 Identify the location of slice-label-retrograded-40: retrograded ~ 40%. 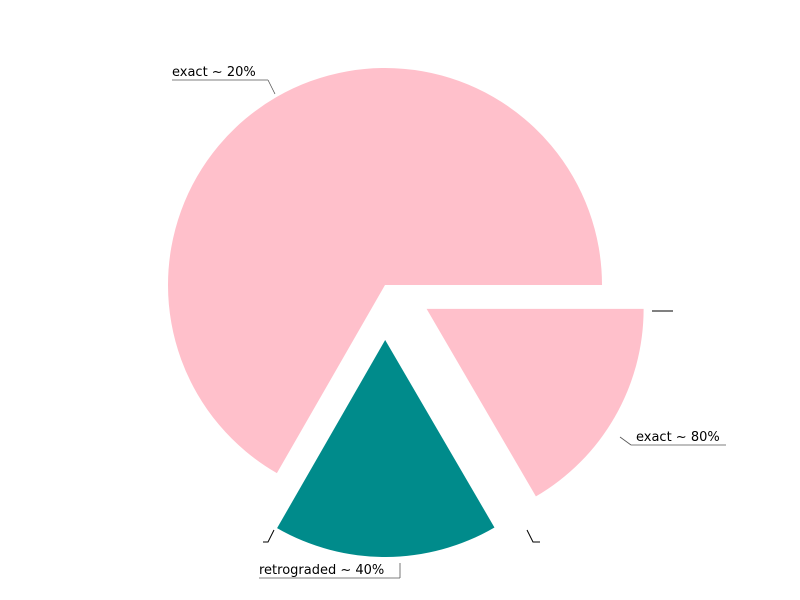
(321, 570).